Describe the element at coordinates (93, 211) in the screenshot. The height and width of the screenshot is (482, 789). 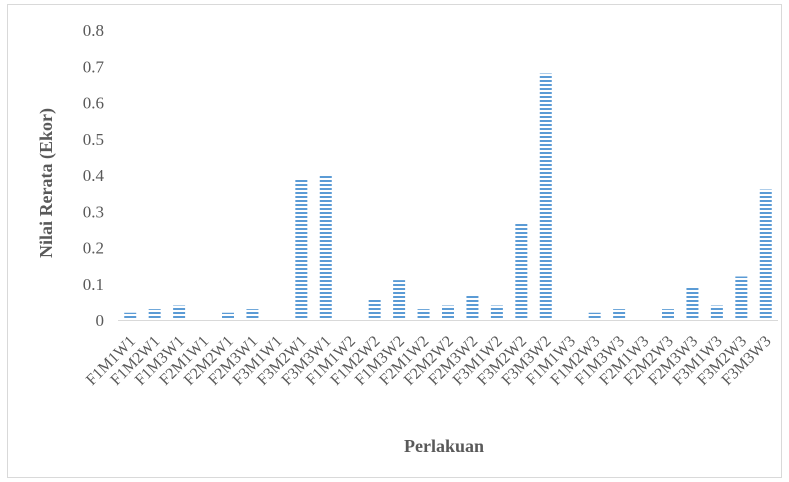
I see `y-tick-label: 0.3` at that location.